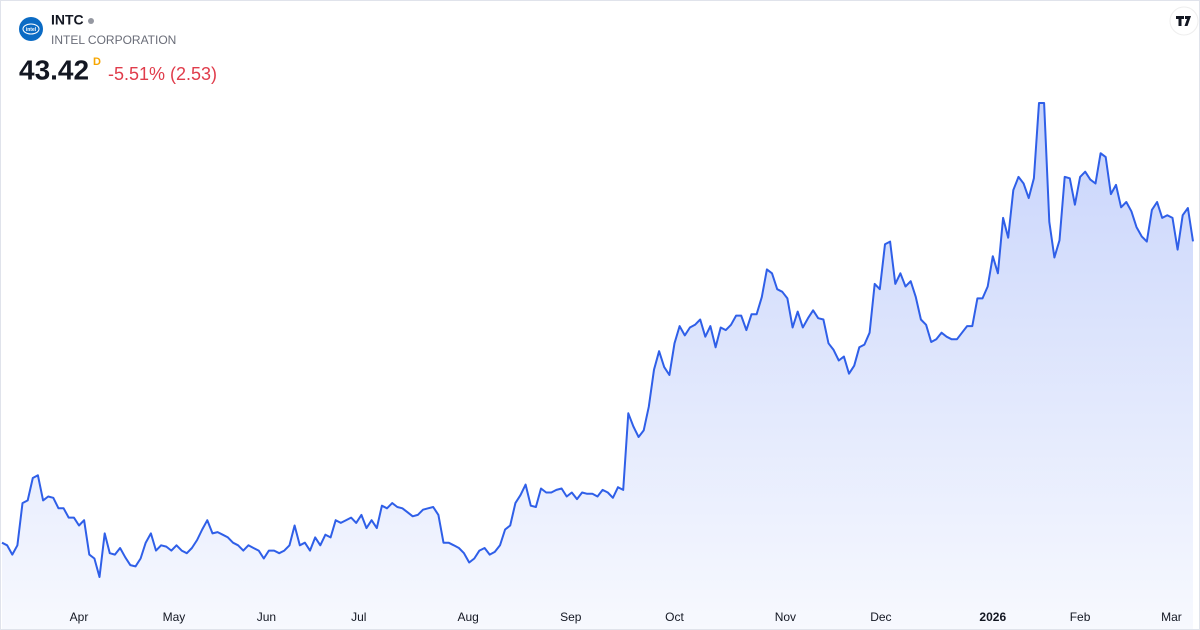 This screenshot has height=630, width=1200. Describe the element at coordinates (266, 617) in the screenshot. I see `x-tick-label: Jun` at that location.